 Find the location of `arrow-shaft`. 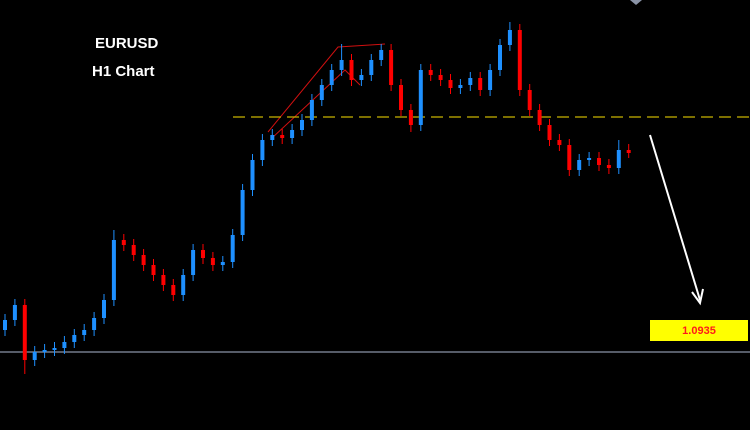

arrow-shaft is located at coordinates (675, 217).